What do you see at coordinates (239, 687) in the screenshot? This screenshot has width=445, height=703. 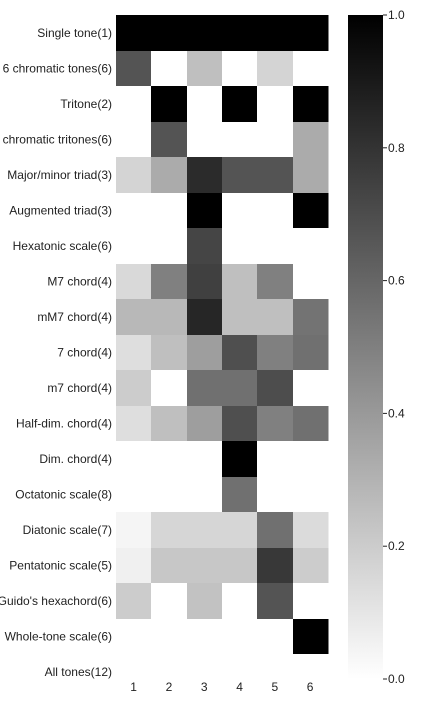 I see `x-tick-label: 4` at bounding box center [239, 687].